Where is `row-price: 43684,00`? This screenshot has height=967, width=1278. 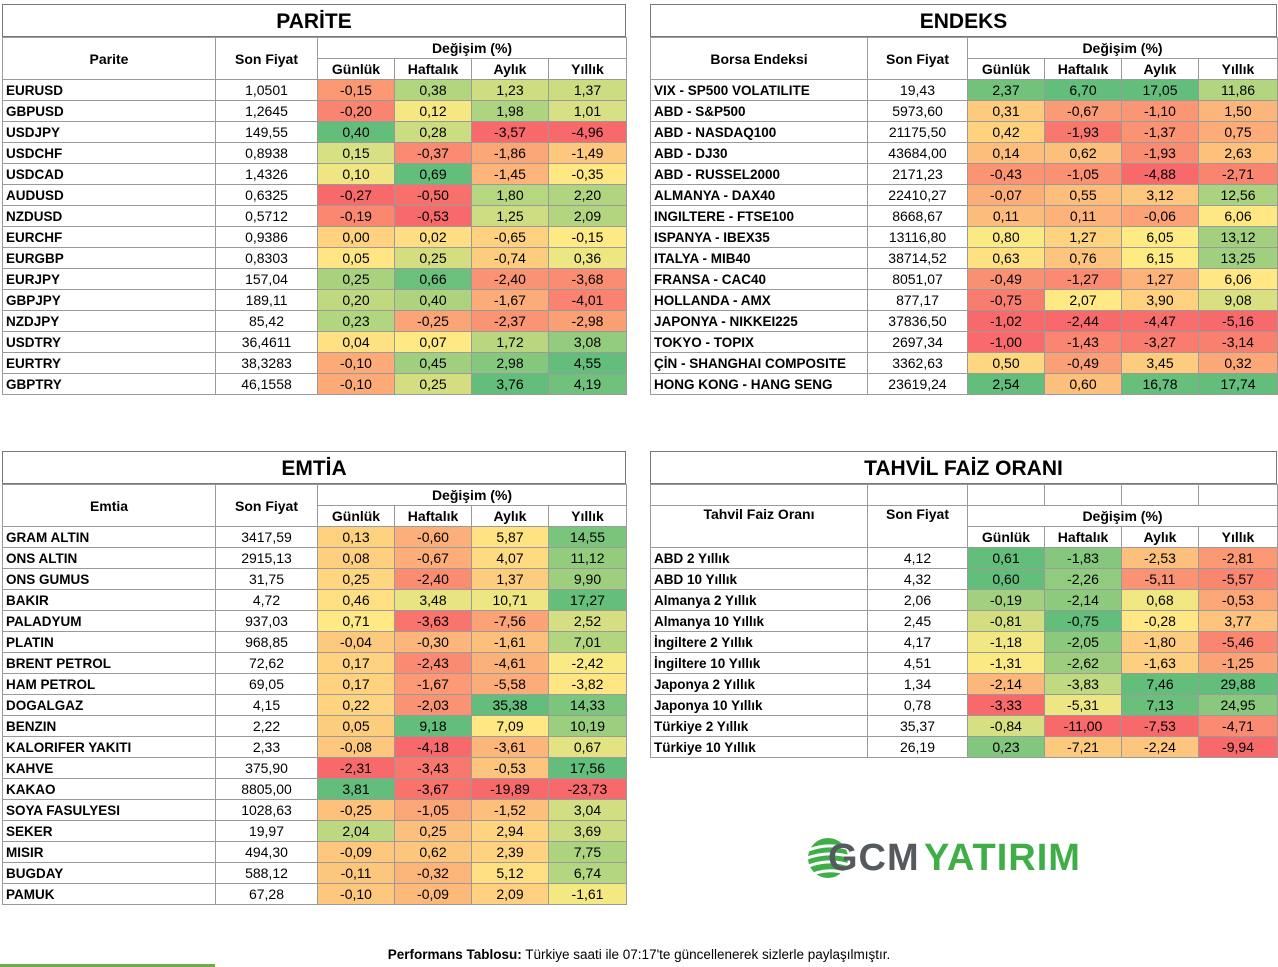
row-price: 43684,00 is located at coordinates (917, 153).